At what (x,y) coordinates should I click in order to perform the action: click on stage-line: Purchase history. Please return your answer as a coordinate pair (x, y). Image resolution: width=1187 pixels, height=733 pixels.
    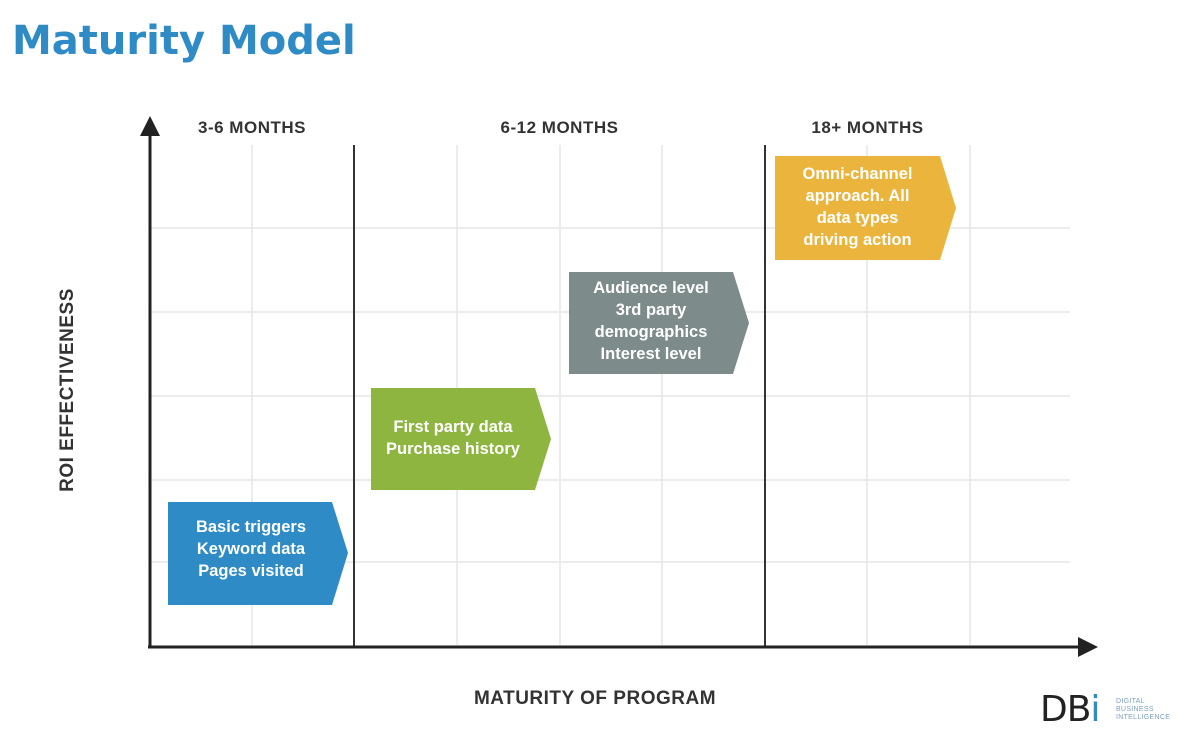
    Looking at the image, I should click on (453, 449).